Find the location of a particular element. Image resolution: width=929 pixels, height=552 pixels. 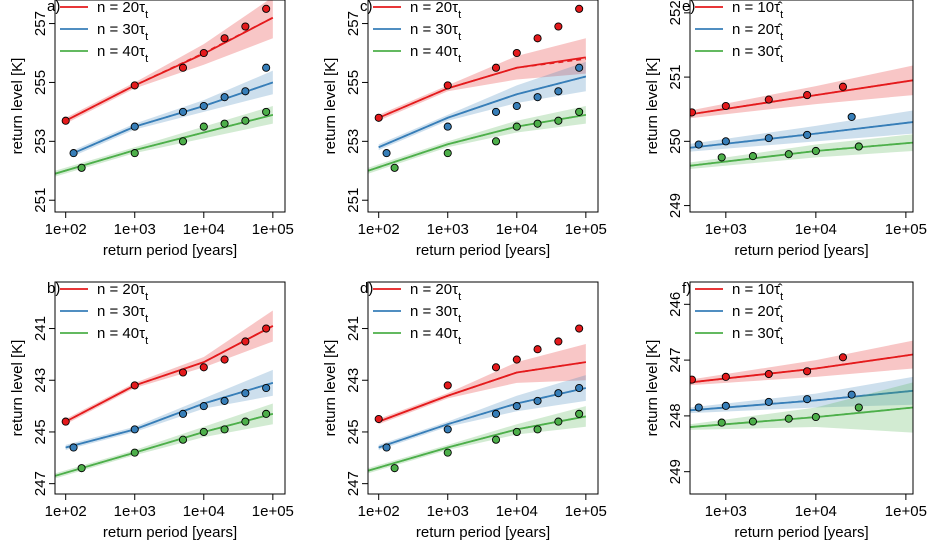

legend-label: n = 30τ̂t is located at coordinates (757, 54).